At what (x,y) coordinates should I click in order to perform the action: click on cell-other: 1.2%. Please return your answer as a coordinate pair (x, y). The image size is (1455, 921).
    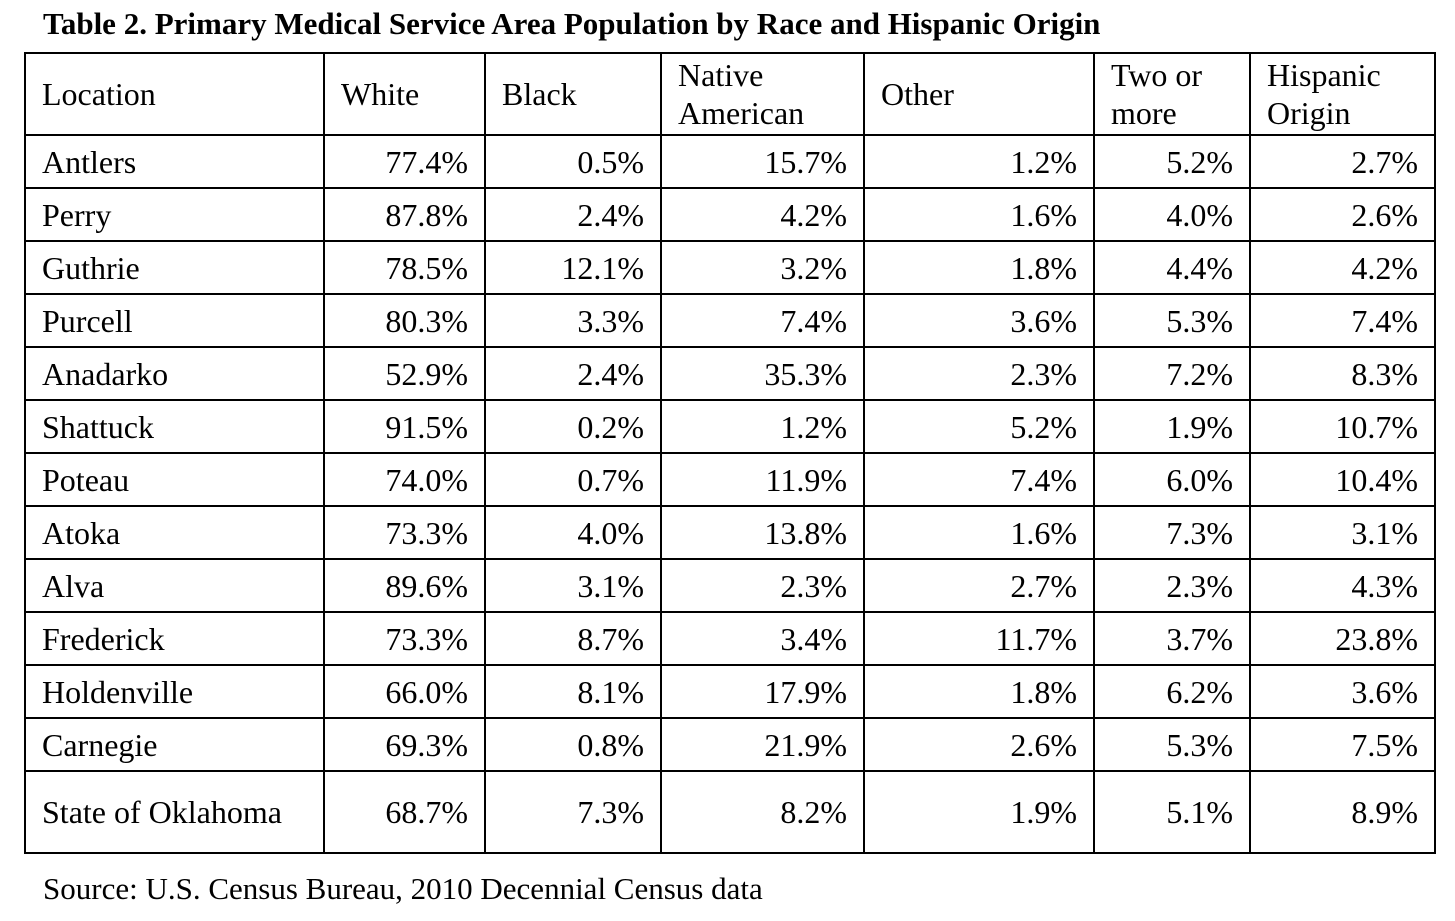
    Looking at the image, I should click on (979, 161).